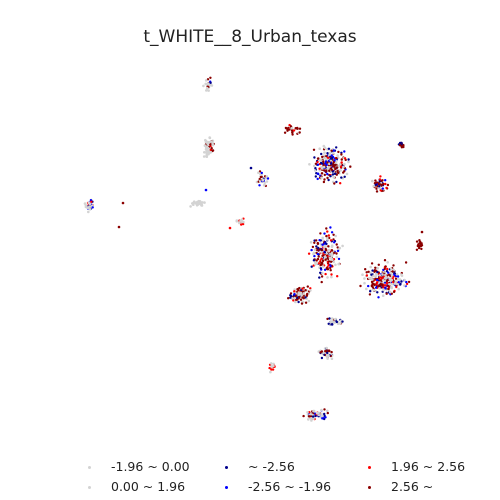  Describe the element at coordinates (89, 487) in the screenshot. I see `legend-swatch` at that location.